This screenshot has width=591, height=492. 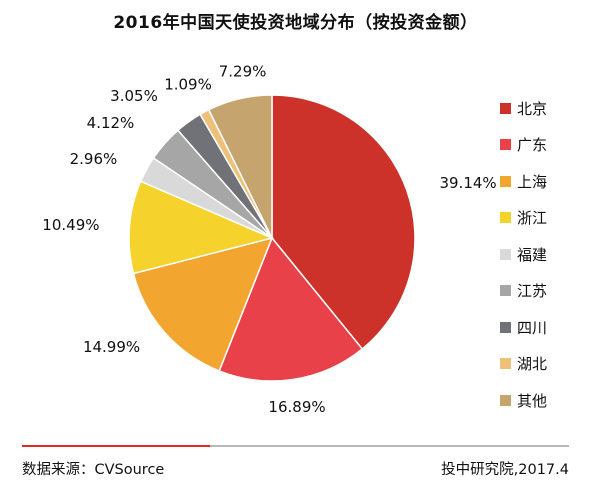 I want to click on publisher-credit: 投中研究院,2017.4, so click(x=505, y=470).